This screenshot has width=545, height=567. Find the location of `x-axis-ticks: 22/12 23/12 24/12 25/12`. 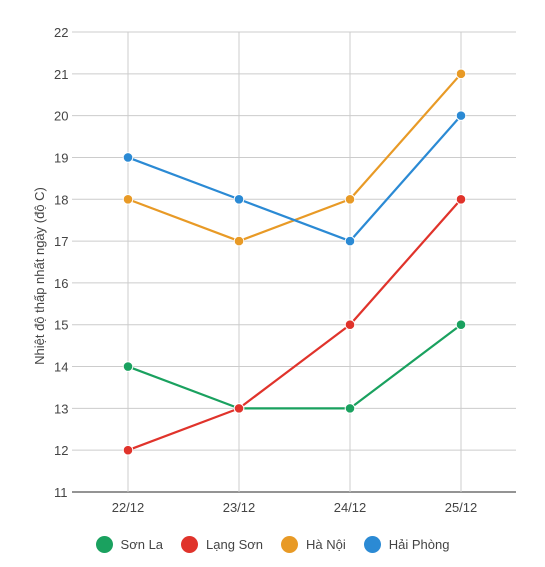

x-axis-ticks: 22/12 23/12 24/12 25/12 is located at coordinates (295, 507).